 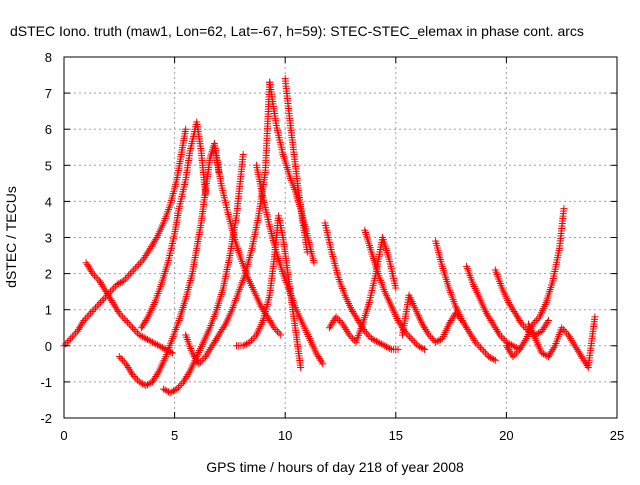 I want to click on y-tick-label: 5, so click(x=48, y=165).